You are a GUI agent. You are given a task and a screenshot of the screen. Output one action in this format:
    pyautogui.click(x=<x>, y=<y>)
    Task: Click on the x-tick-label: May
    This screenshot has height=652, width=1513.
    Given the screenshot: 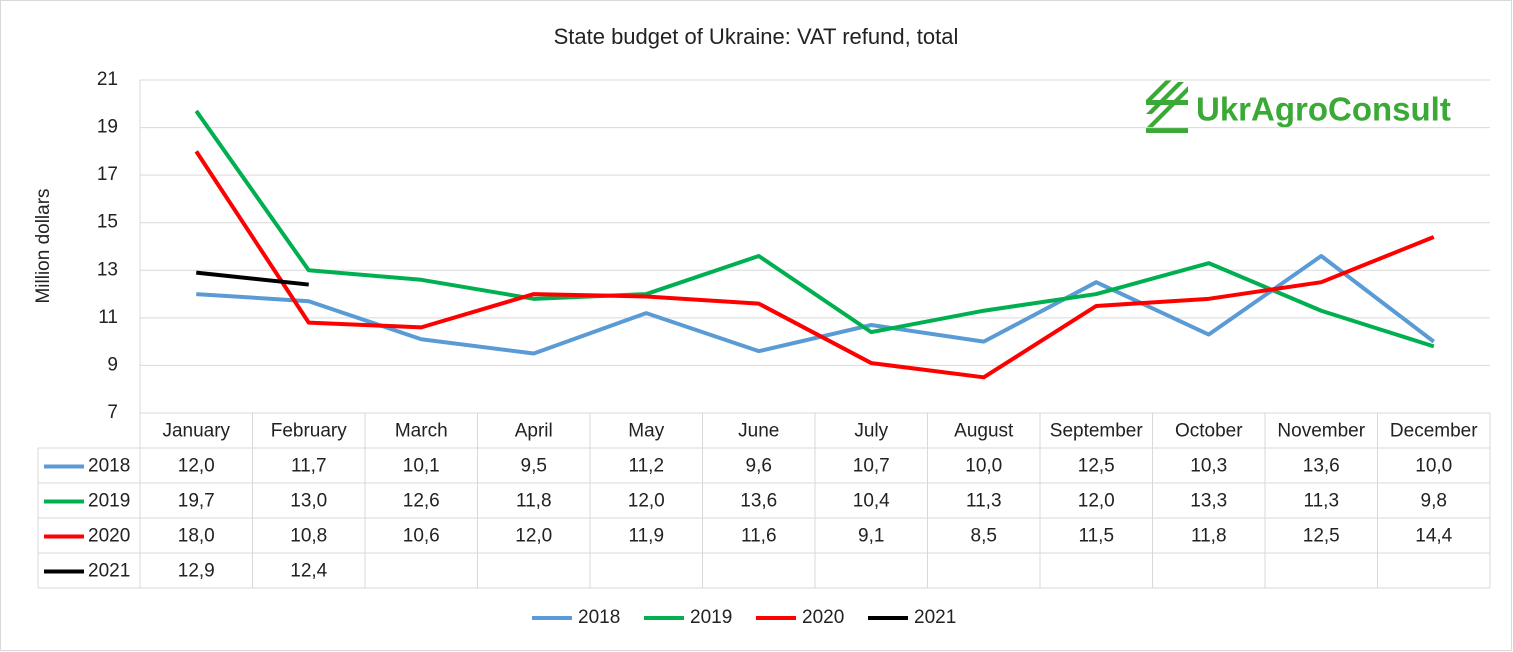 What is the action you would take?
    pyautogui.click(x=646, y=431)
    